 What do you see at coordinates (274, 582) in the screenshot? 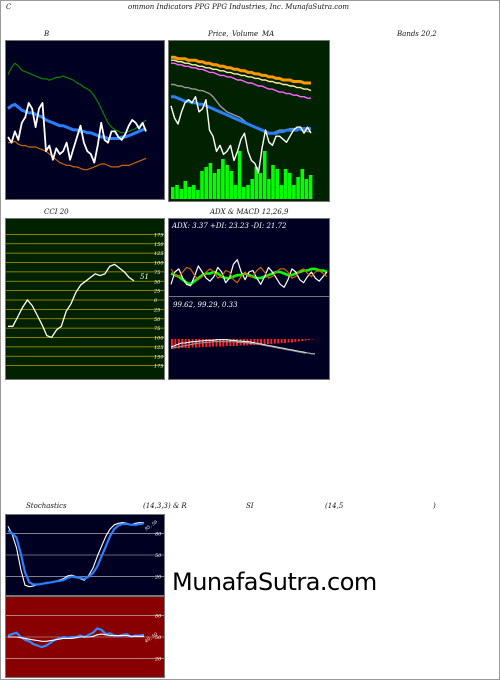
I see `watermark: MunafaSutra.com` at bounding box center [274, 582].